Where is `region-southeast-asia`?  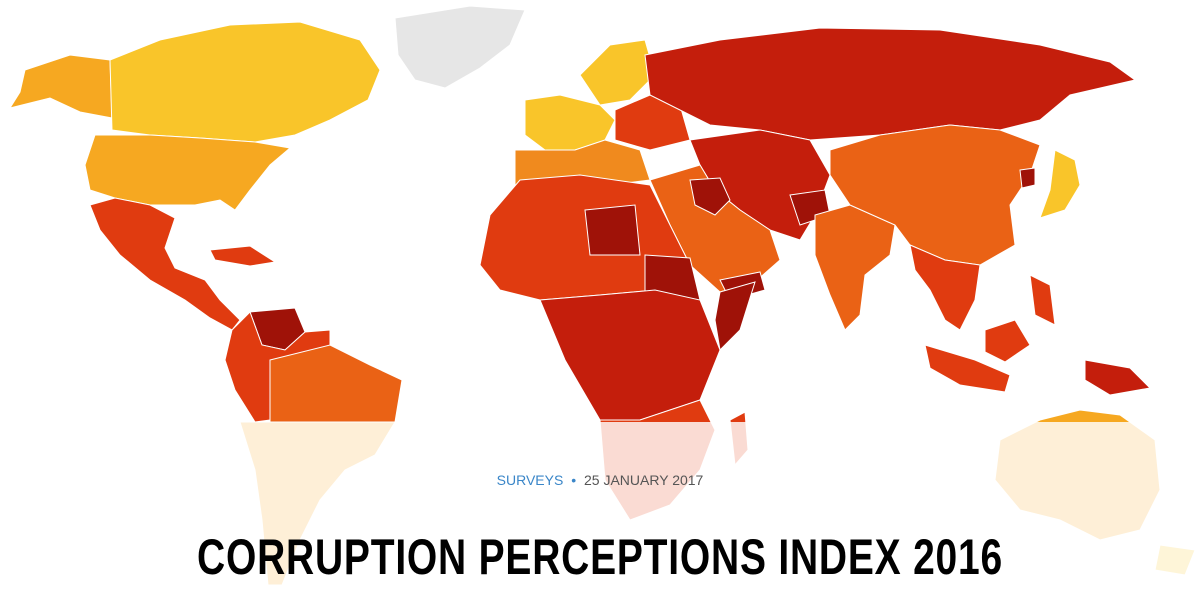 region-southeast-asia is located at coordinates (945, 287).